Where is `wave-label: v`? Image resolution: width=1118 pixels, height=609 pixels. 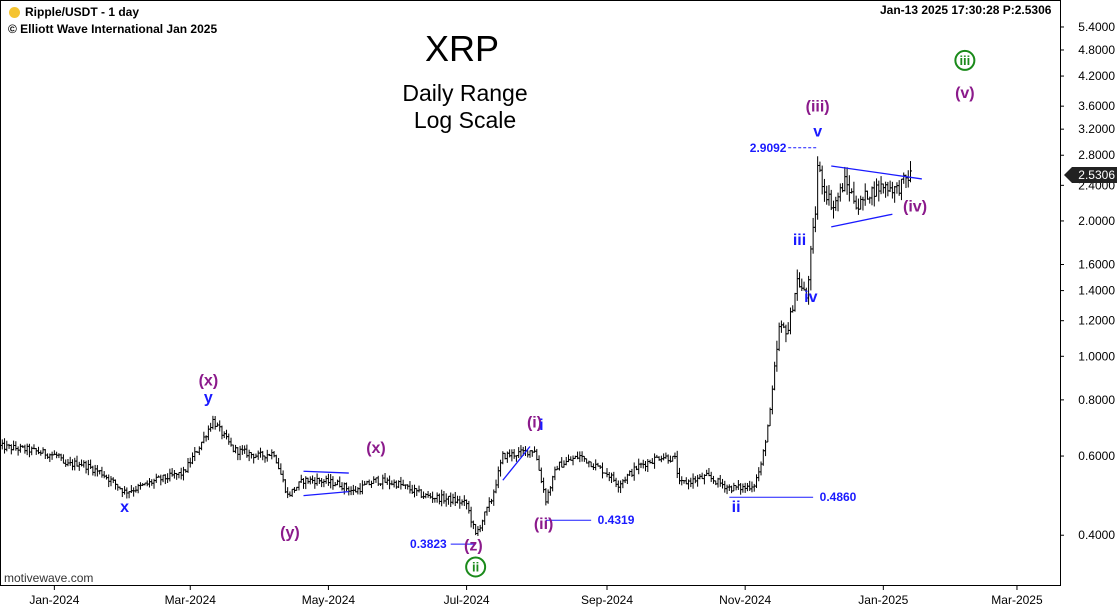
wave-label: v is located at coordinates (817, 132).